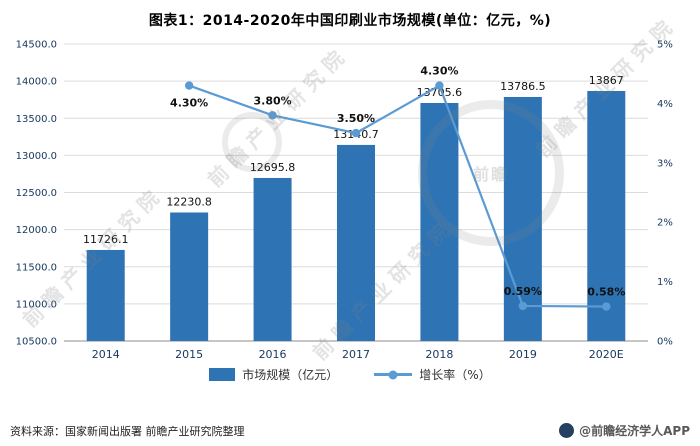  What do you see at coordinates (189, 276) in the screenshot?
I see `bar-2015` at bounding box center [189, 276].